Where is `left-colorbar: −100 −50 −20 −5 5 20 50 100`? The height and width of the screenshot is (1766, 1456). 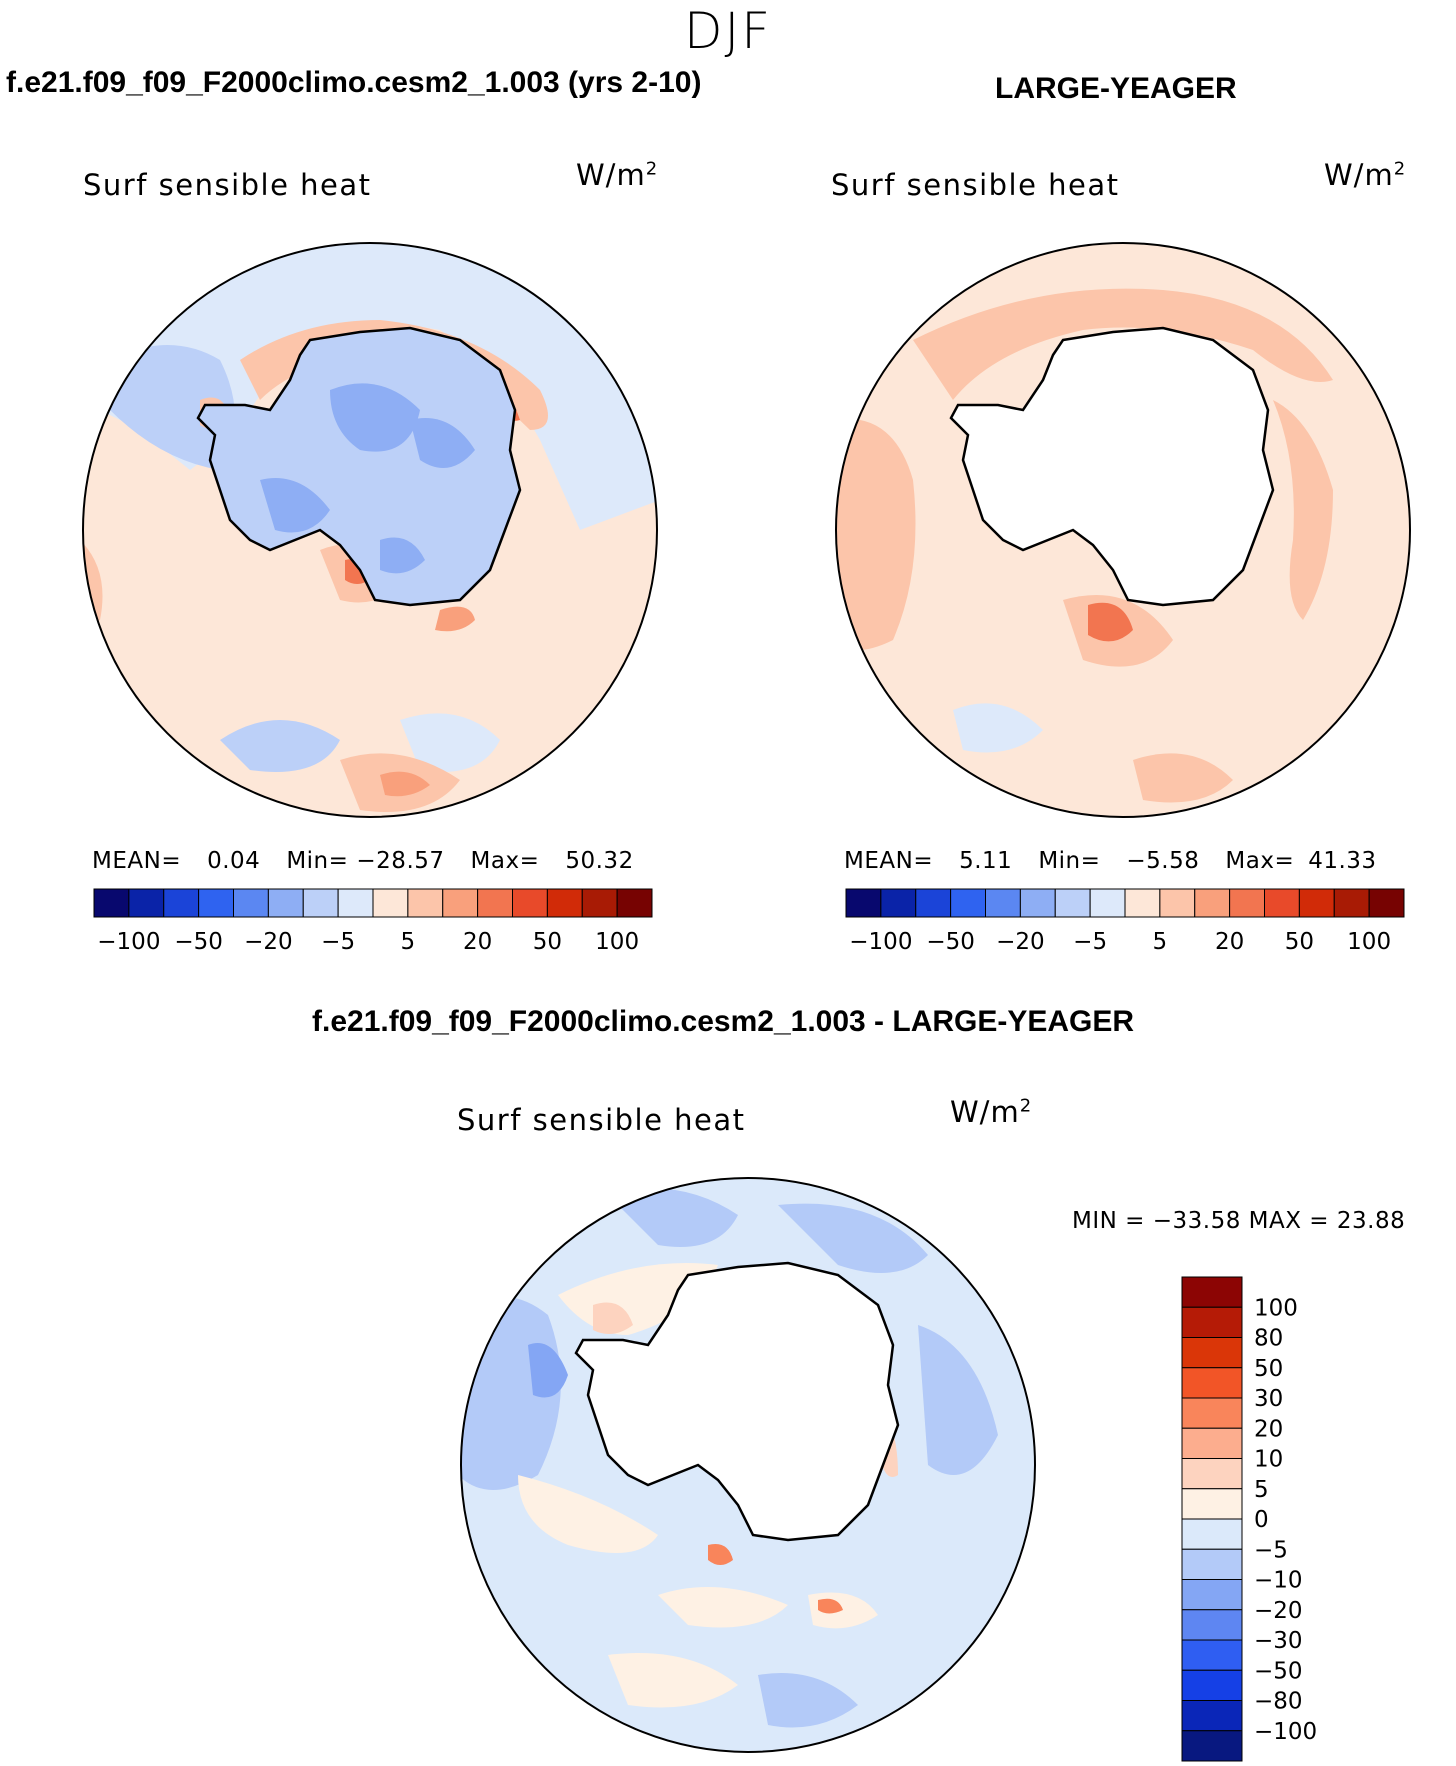 left-colorbar: −100 −50 −20 −5 5 20 50 100 is located at coordinates (373, 921).